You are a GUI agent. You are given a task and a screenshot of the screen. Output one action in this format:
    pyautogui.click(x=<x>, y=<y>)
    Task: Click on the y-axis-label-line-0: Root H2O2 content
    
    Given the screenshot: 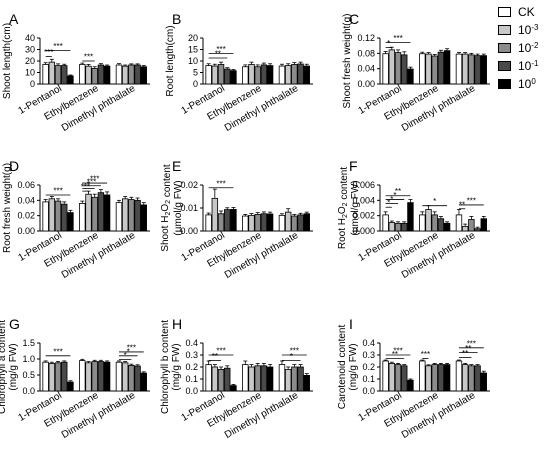 What is the action you would take?
    pyautogui.click(x=343, y=208)
    